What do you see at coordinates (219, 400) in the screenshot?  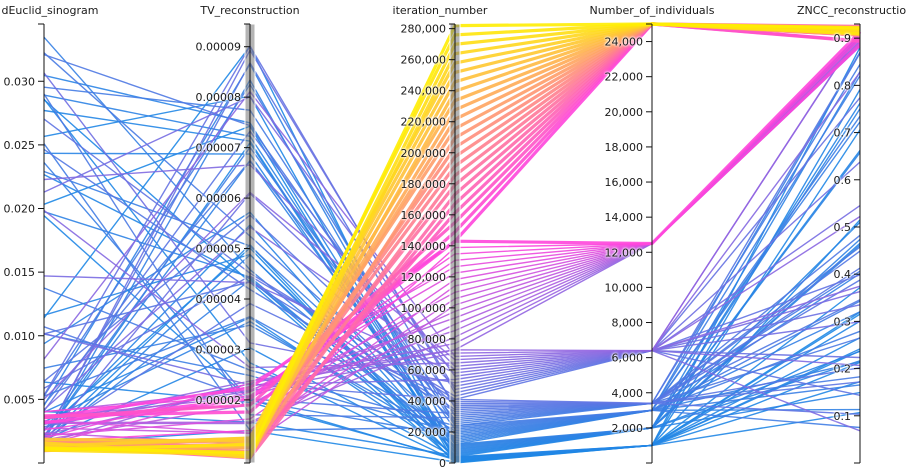 I see `tick-label: 0.00002` at bounding box center [219, 400].